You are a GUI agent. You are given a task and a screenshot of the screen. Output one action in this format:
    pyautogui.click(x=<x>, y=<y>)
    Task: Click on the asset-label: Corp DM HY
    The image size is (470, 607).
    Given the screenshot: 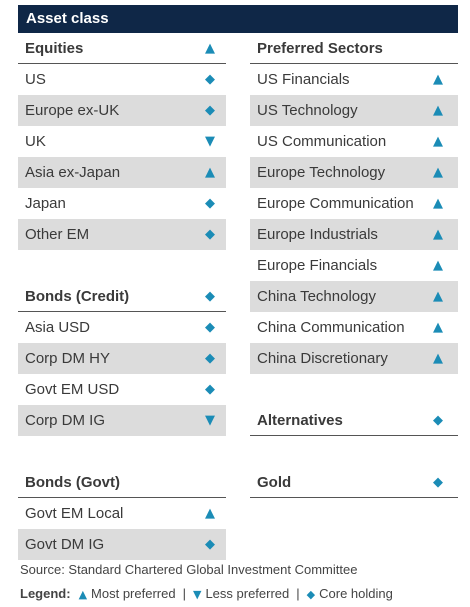 What is the action you would take?
    pyautogui.click(x=68, y=358)
    